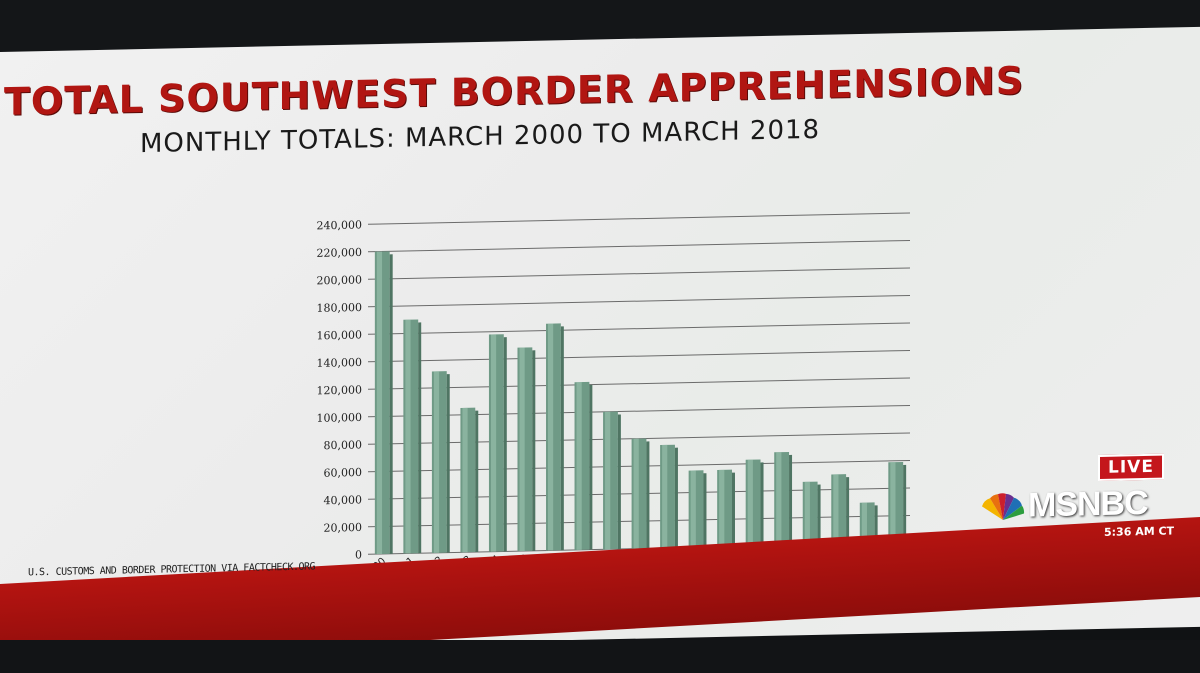 The image size is (1200, 673). I want to click on y-tick-label: 240,000, so click(339, 225).